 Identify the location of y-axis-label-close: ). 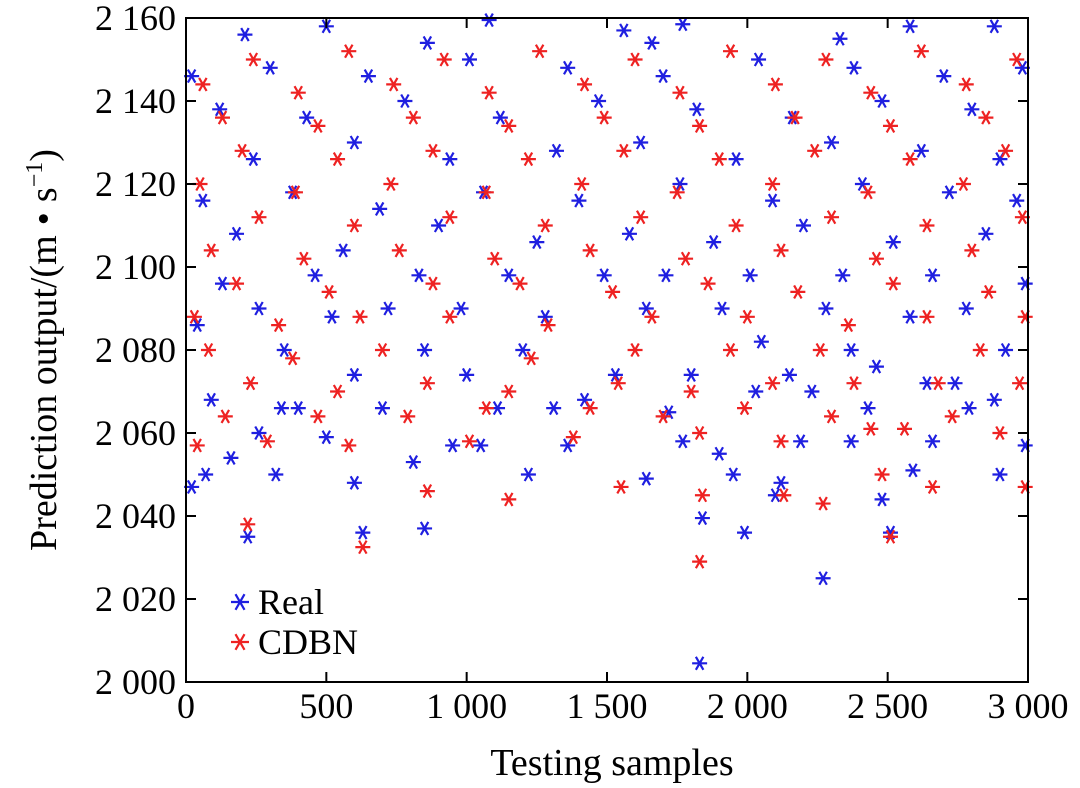
(44, 155).